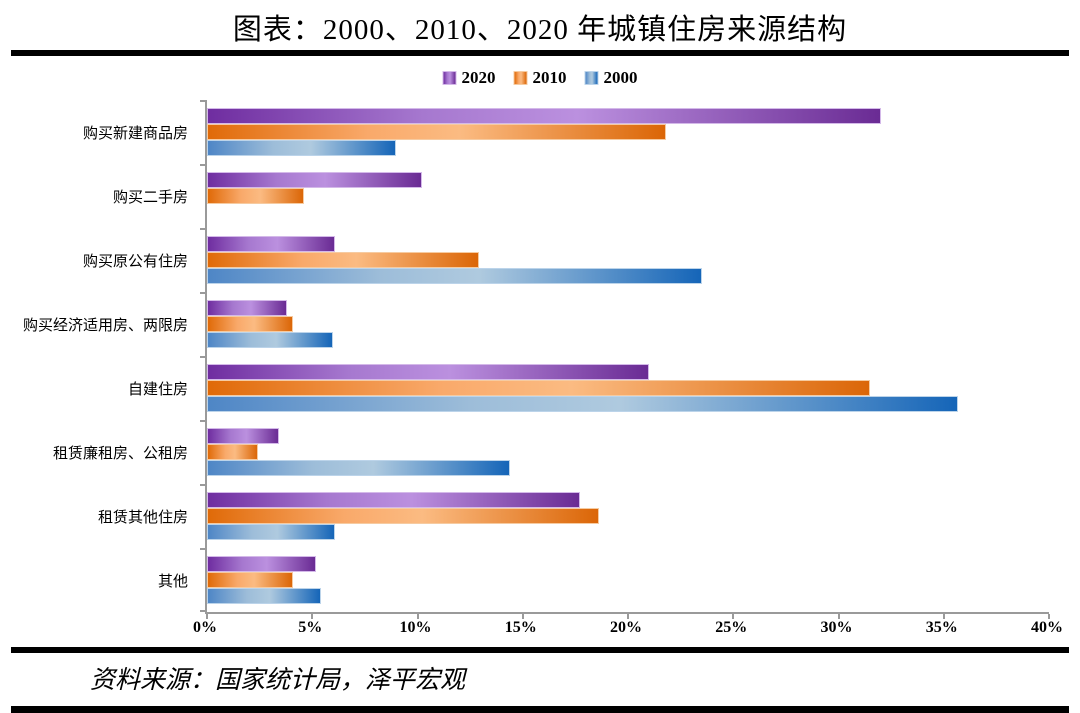 The width and height of the screenshot is (1080, 713). What do you see at coordinates (135, 261) in the screenshot?
I see `category-label: 购买原公有住房` at bounding box center [135, 261].